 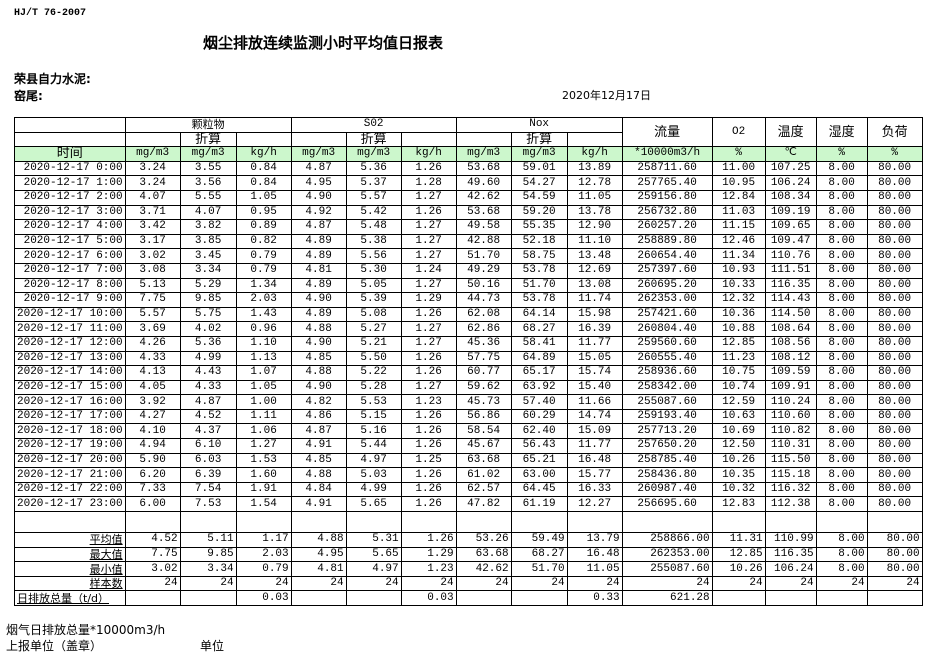 I want to click on time-cell: 2020-12-17 6:00, so click(x=70, y=256).